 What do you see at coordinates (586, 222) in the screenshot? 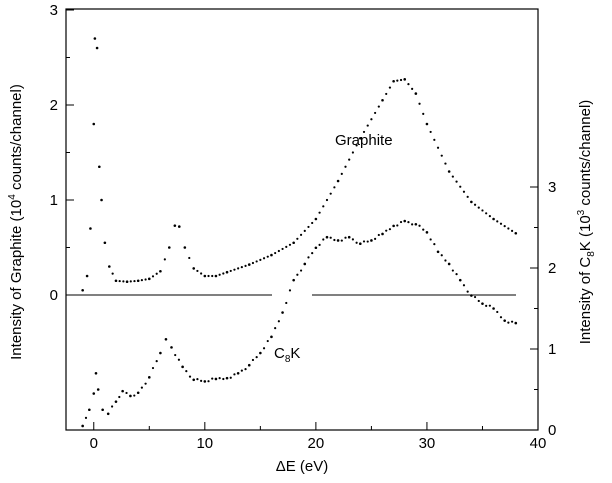
I see `right-axis-title: Intensity of C8K (103 counts/channel)` at bounding box center [586, 222].